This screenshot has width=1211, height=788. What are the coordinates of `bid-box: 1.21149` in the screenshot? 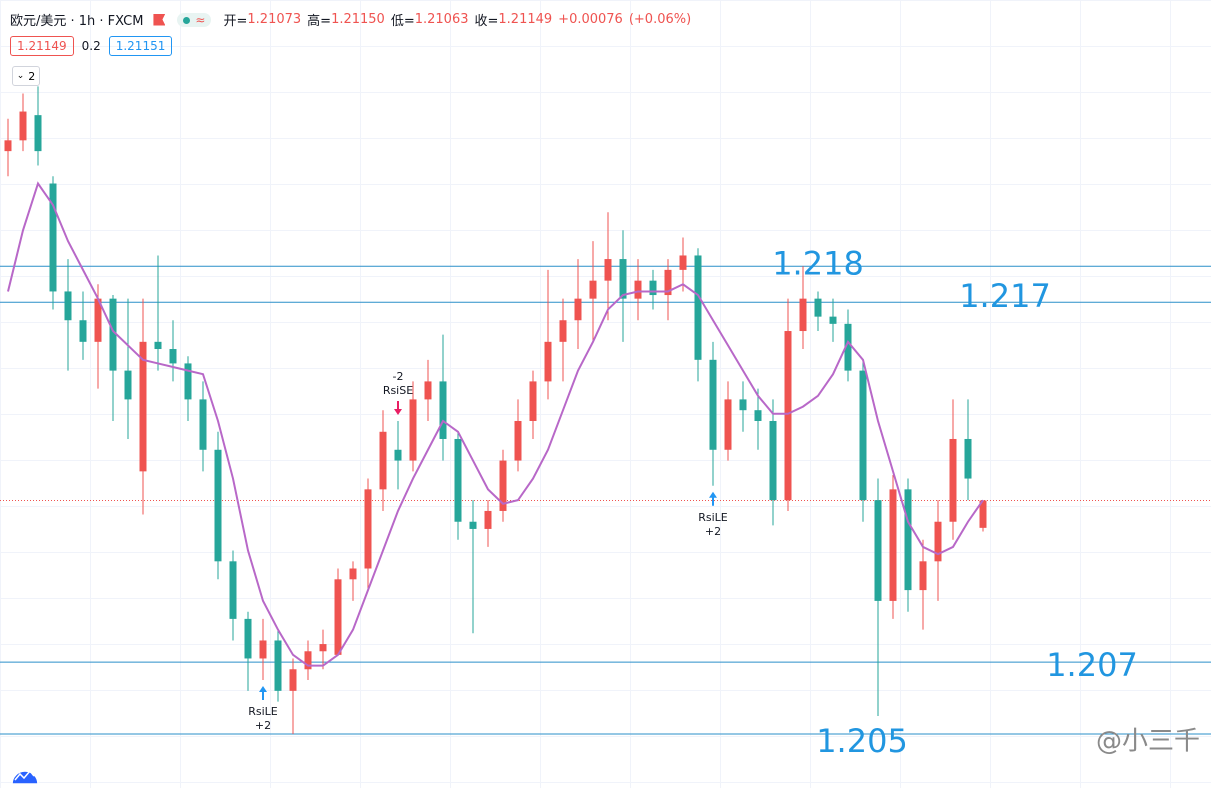 It's located at (42, 46).